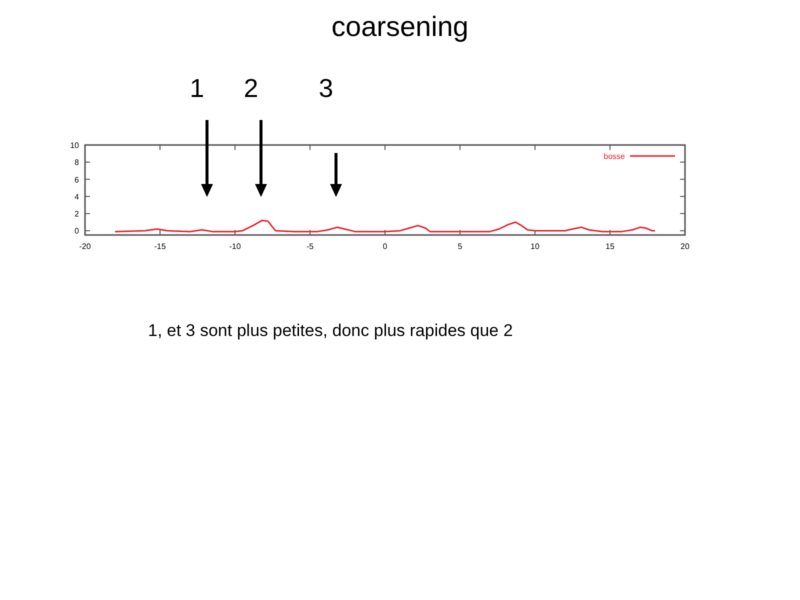  Describe the element at coordinates (385, 246) in the screenshot. I see `x-tick-label: 0` at that location.